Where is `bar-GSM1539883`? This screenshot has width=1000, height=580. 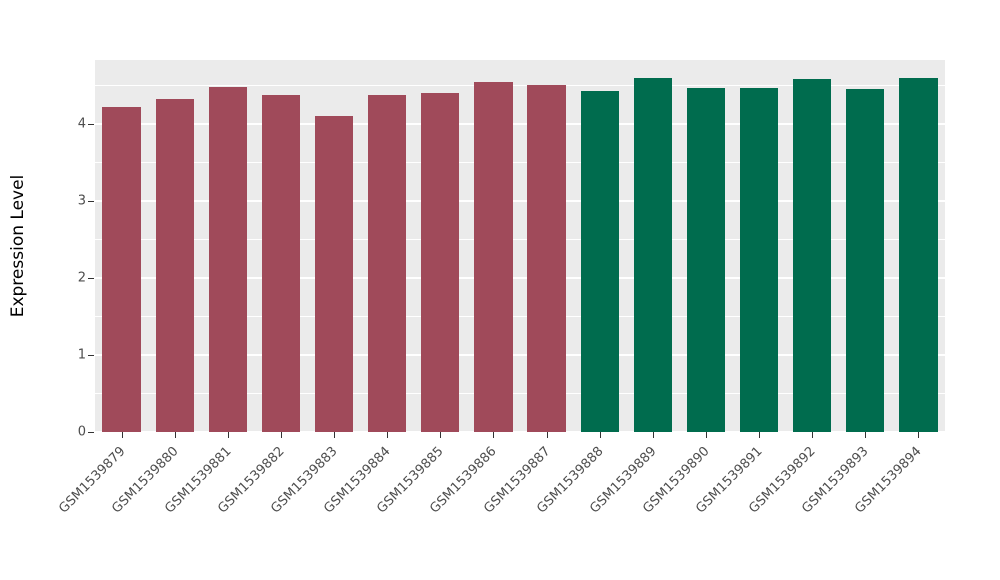
bar-GSM1539883 is located at coordinates (334, 274).